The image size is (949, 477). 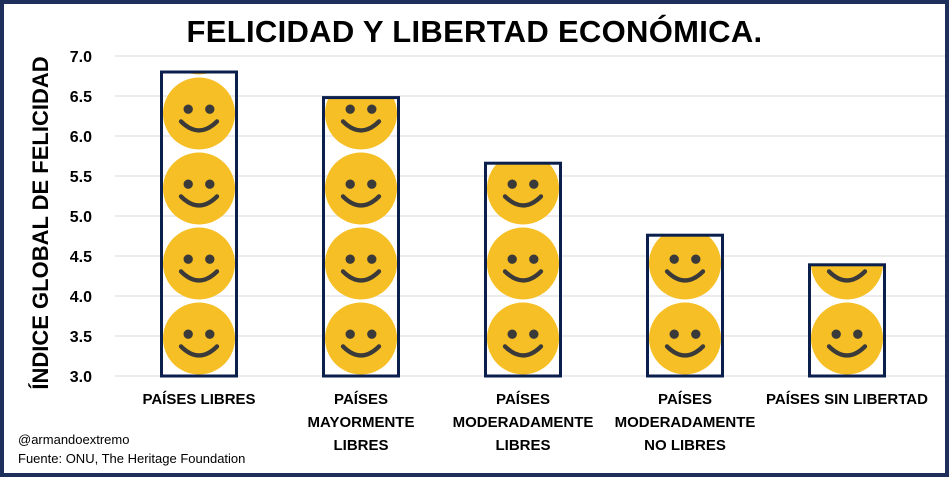 What do you see at coordinates (81, 377) in the screenshot?
I see `y-tick-label: 3.0` at bounding box center [81, 377].